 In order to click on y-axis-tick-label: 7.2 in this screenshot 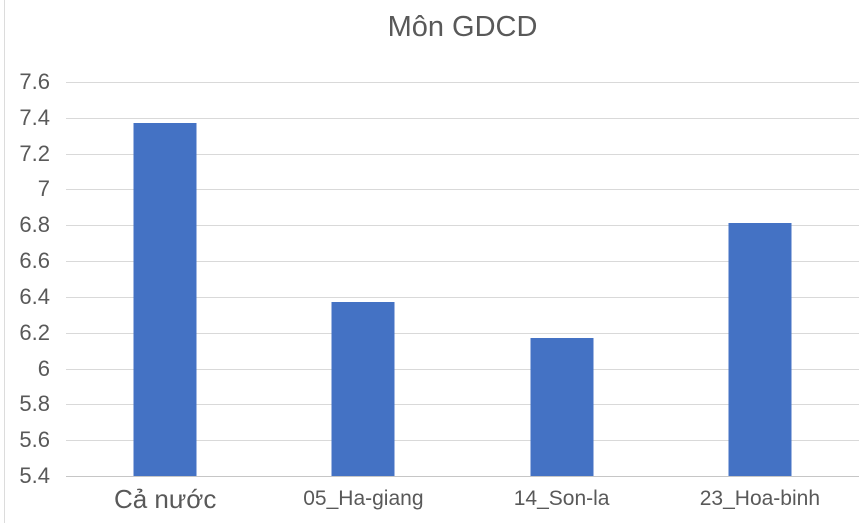, I will do `click(34, 153)`.